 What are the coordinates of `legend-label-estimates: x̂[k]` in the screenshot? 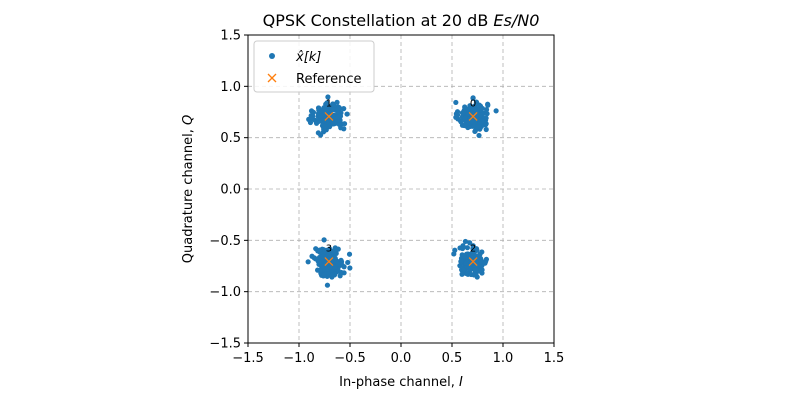 It's located at (308, 57).